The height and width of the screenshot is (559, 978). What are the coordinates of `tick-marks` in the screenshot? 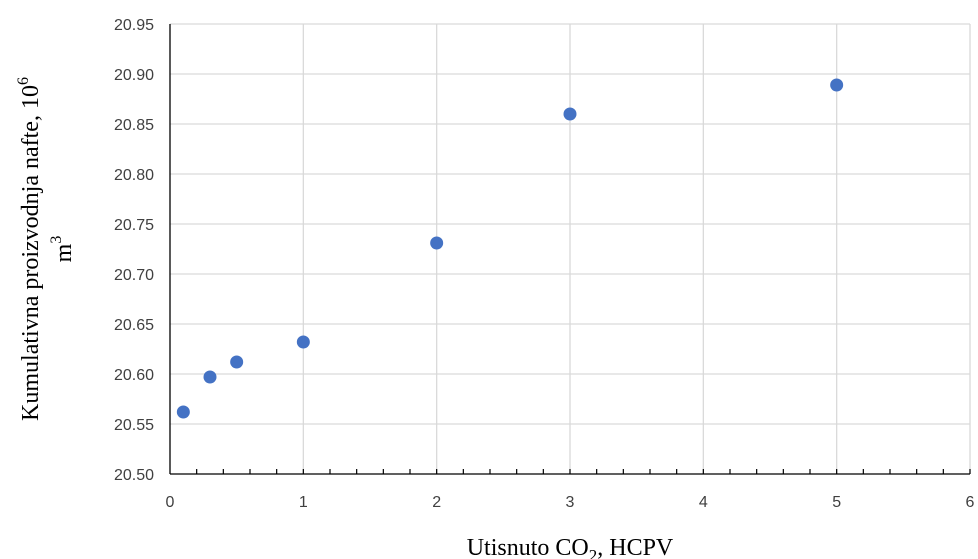 It's located at (583, 471).